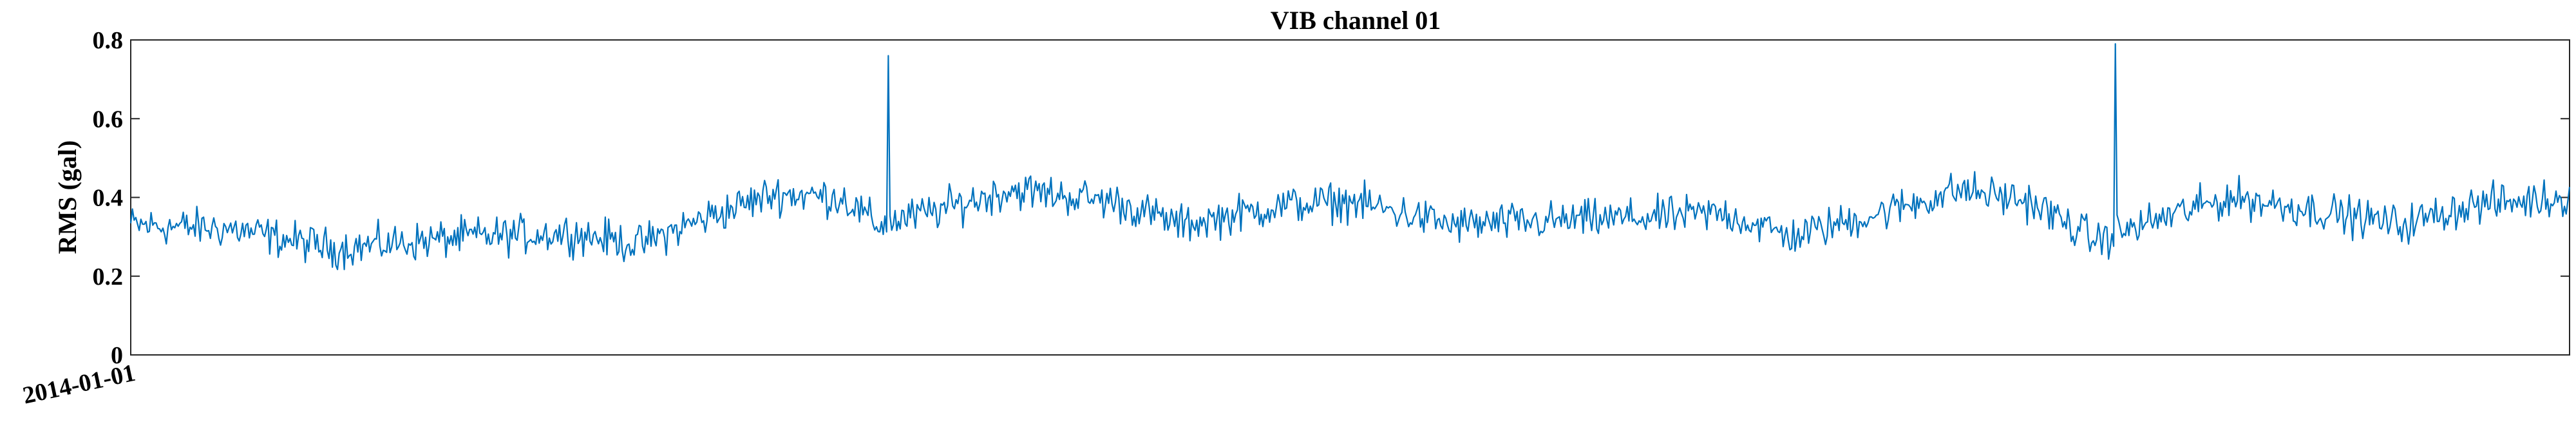 The width and height of the screenshot is (2576, 438). I want to click on y-tick-label: 0.2, so click(108, 276).